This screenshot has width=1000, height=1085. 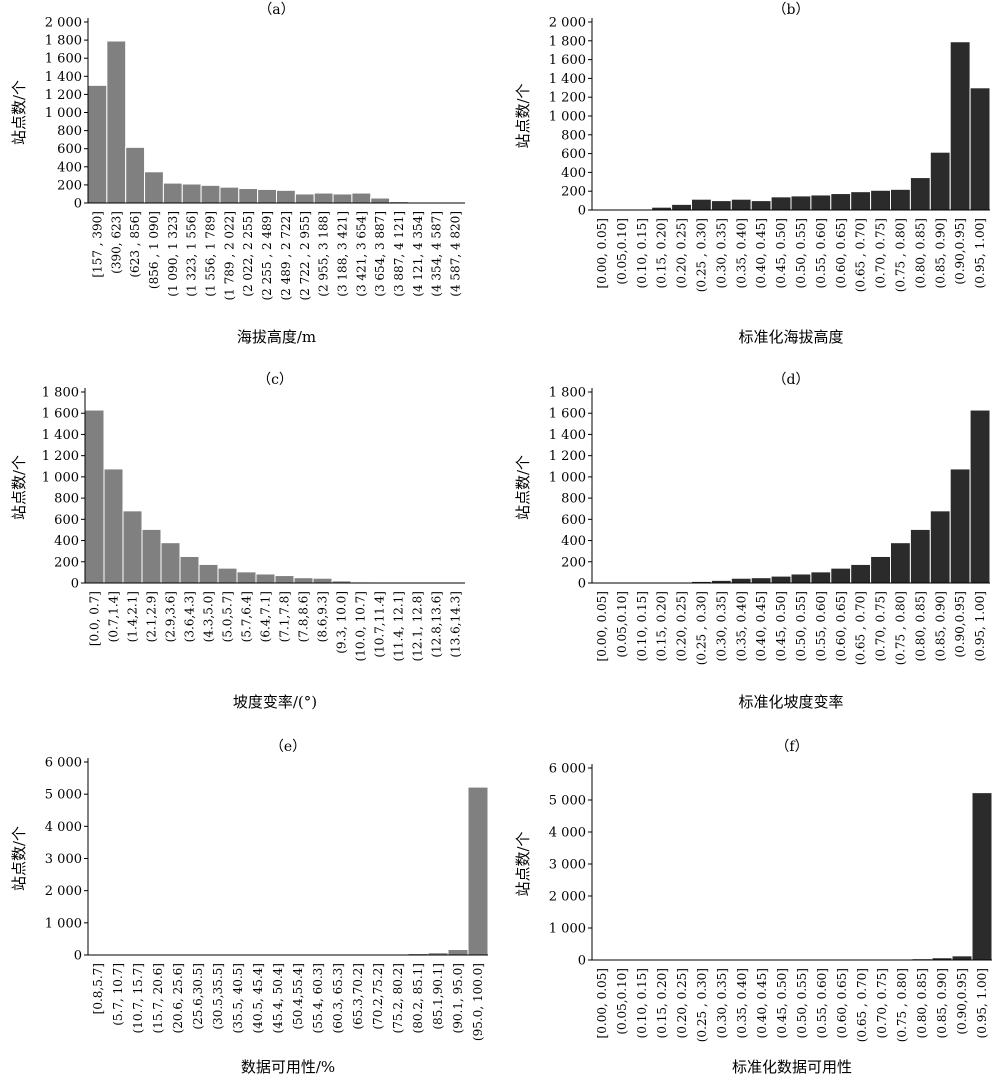 What do you see at coordinates (478, 1002) in the screenshot?
I see `x-tick-label: (95.0, 100.0]` at bounding box center [478, 1002].